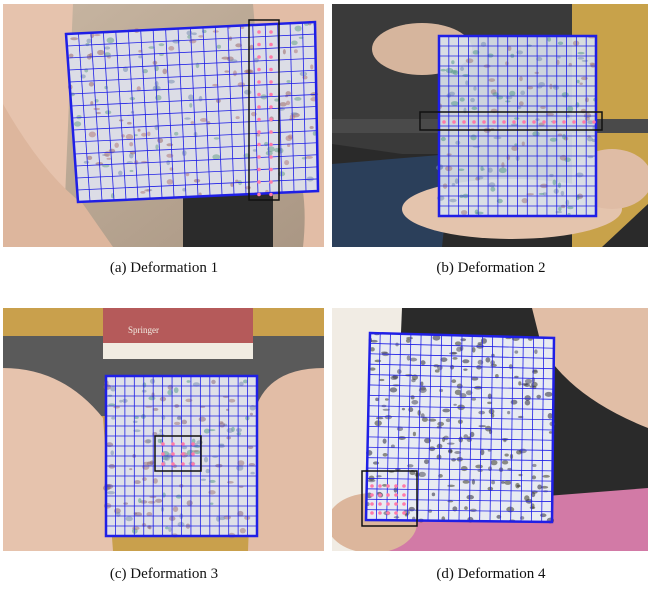 The image size is (651, 590). Describe the element at coordinates (143, 330) in the screenshot. I see `springer-logo: Springer` at that location.